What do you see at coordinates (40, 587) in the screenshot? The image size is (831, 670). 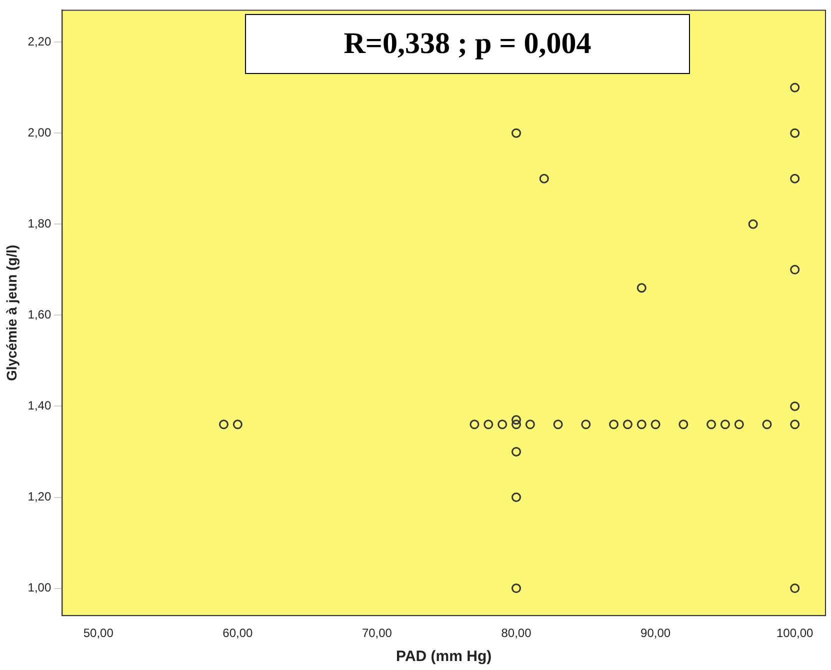 I see `y-tick-label: 1,00` at bounding box center [40, 587].